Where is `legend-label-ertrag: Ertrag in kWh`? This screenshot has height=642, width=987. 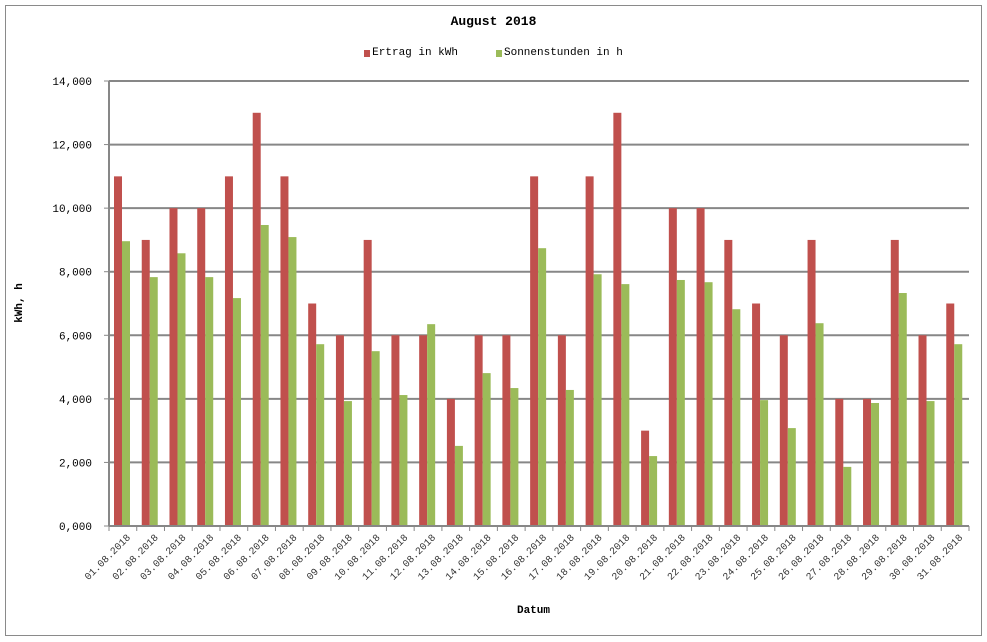
legend-label-ertrag: Ertrag in kWh is located at coordinates (415, 53).